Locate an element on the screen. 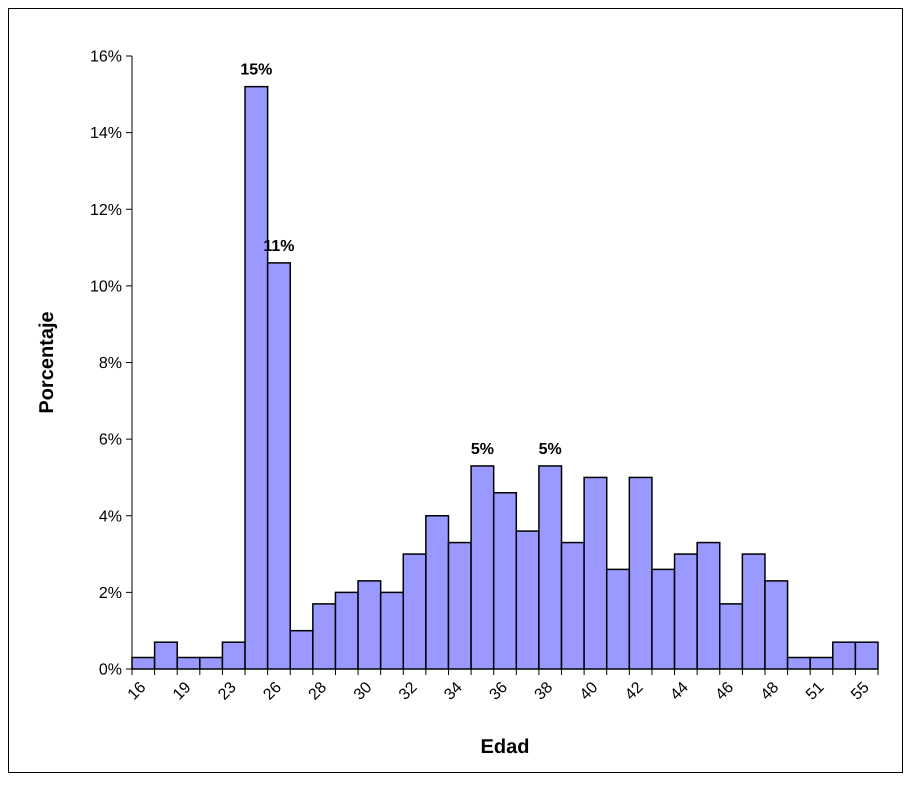 The width and height of the screenshot is (908, 785). x-tick-label: 36 is located at coordinates (499, 691).